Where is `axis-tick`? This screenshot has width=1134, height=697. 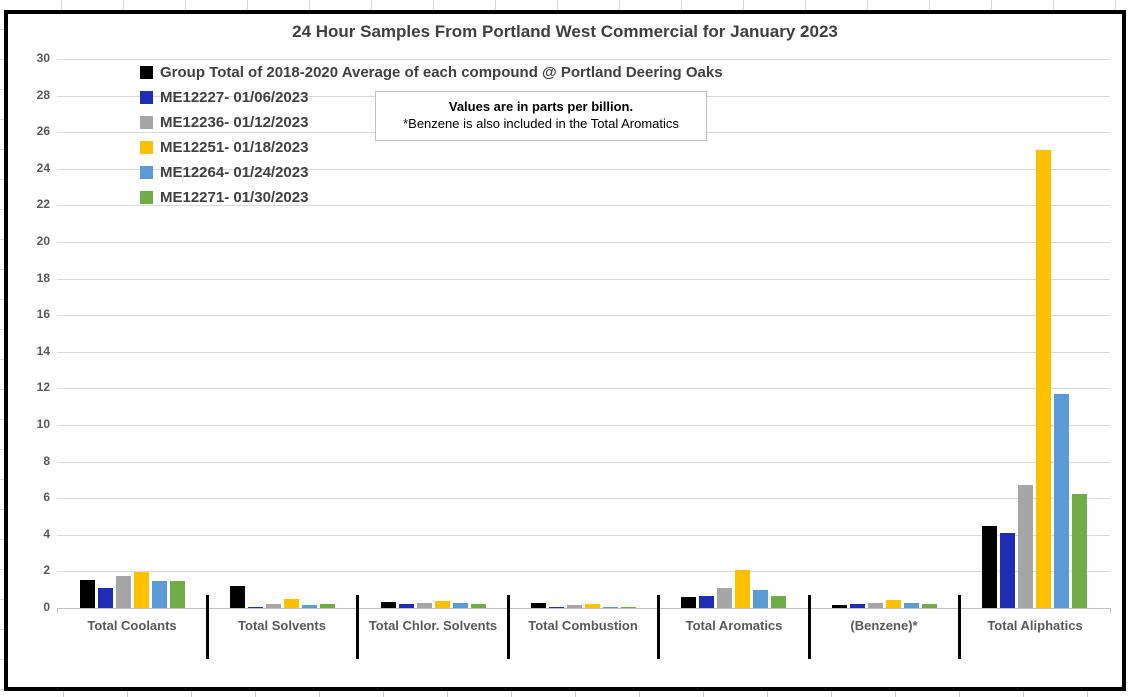 axis-tick is located at coordinates (57, 610).